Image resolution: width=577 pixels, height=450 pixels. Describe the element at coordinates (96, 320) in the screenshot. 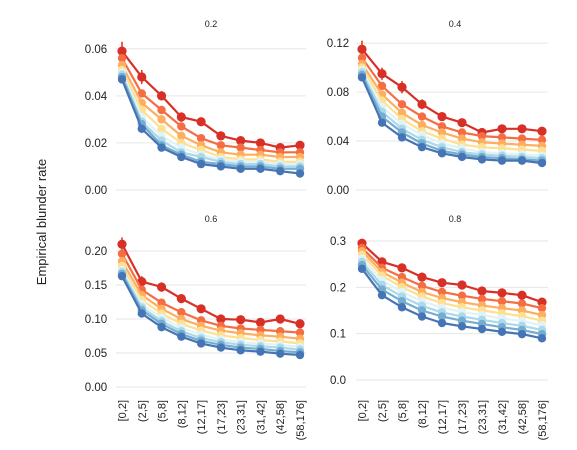

I see `y-tick-label: 0.10` at that location.